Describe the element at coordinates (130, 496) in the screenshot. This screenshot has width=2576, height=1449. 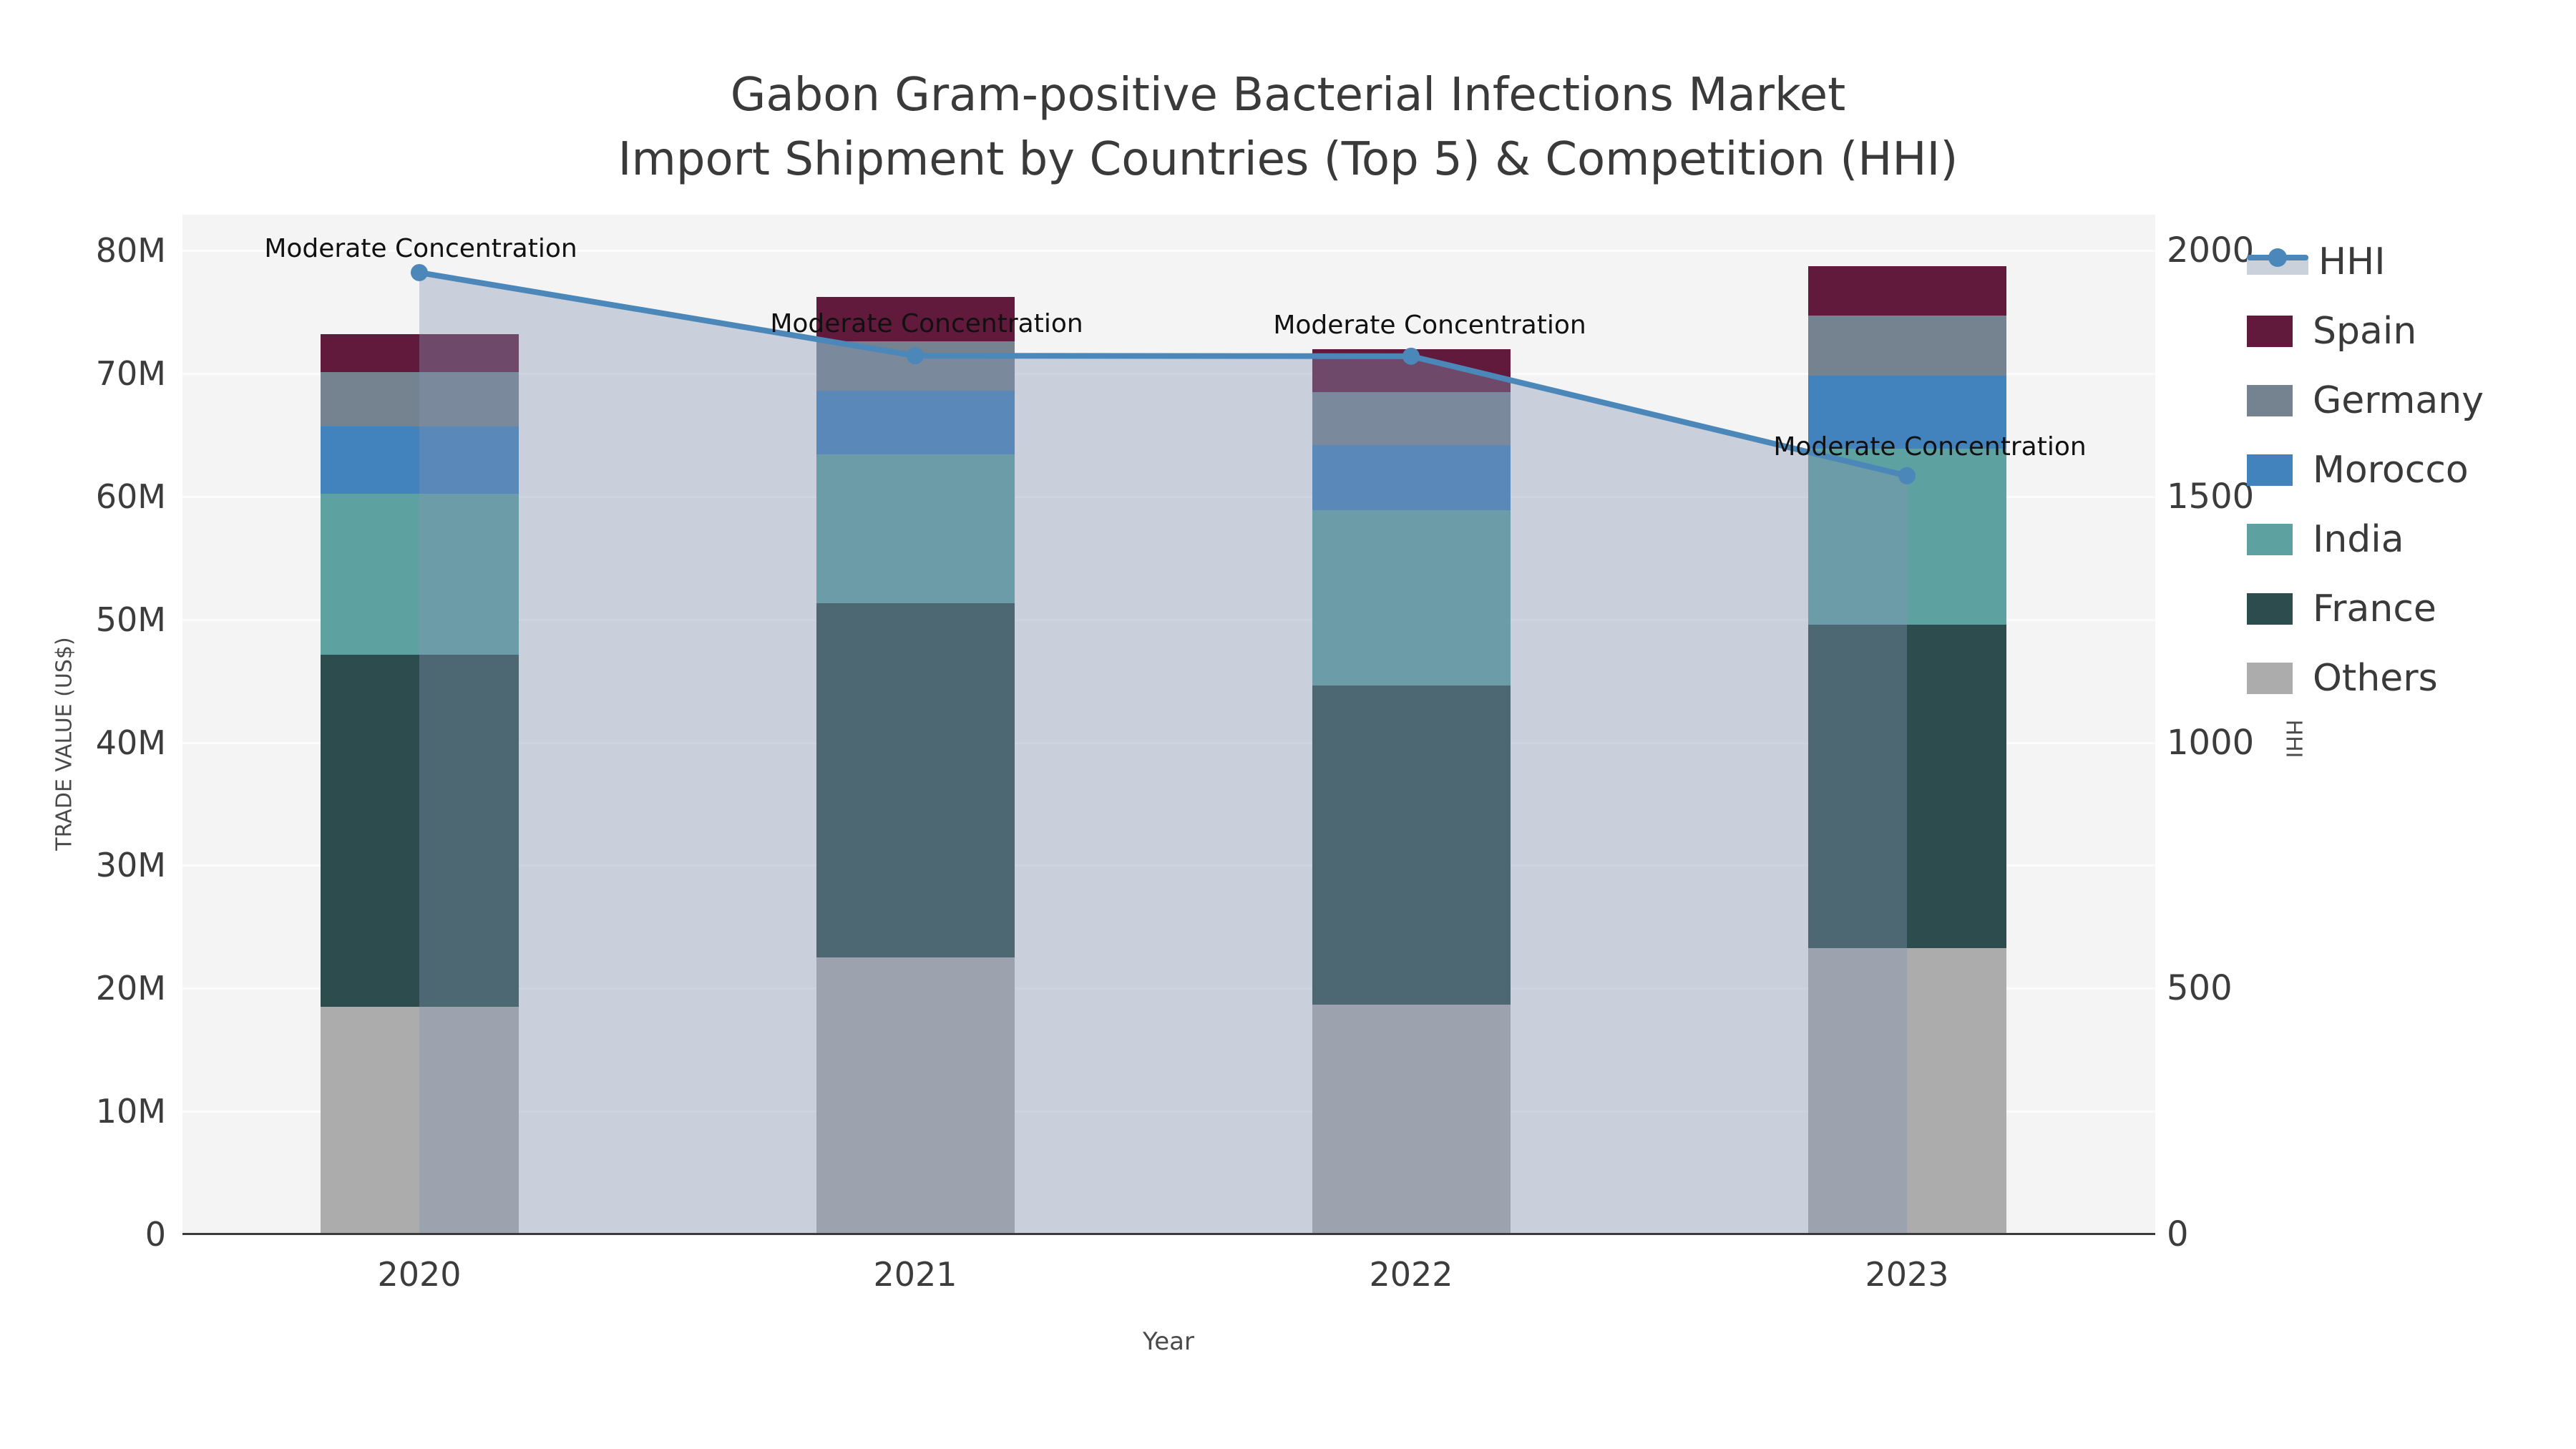
I see `left-tick-60M: 60M` at that location.